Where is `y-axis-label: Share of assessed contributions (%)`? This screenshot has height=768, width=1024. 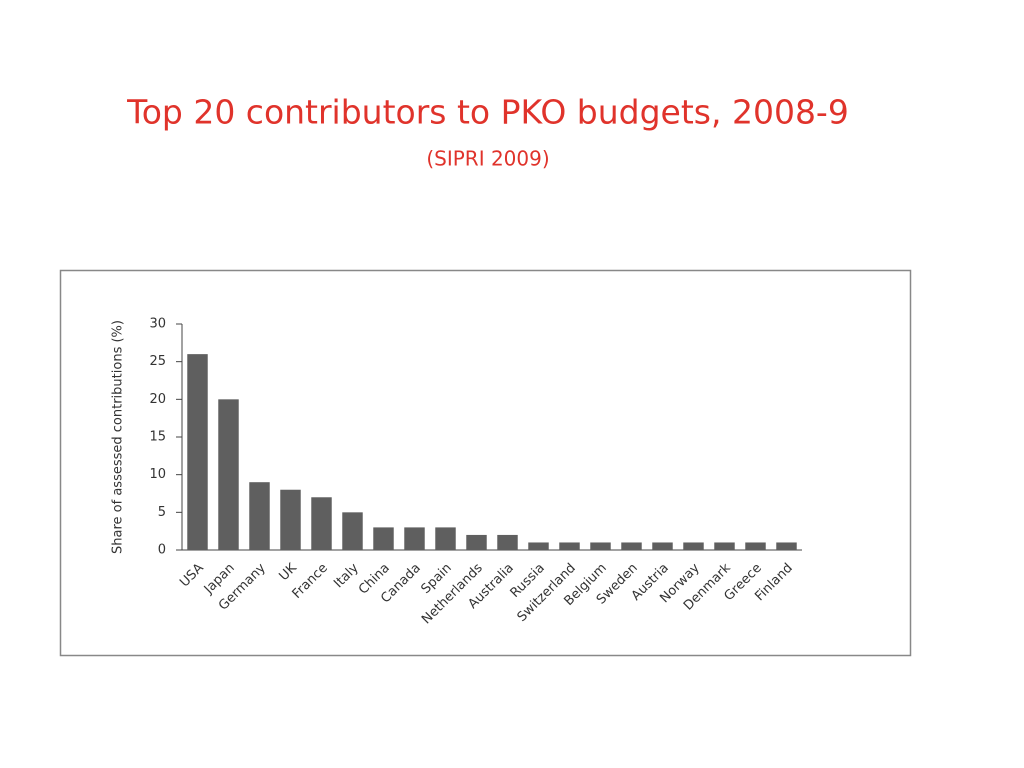
y-axis-label: Share of assessed contributions (%) is located at coordinates (118, 437).